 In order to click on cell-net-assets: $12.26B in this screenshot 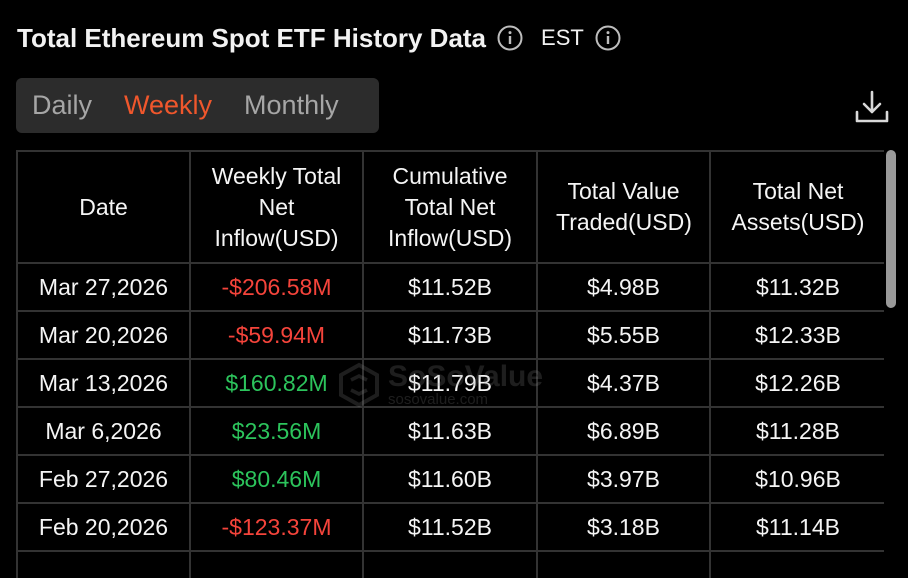, I will do `click(796, 383)`.